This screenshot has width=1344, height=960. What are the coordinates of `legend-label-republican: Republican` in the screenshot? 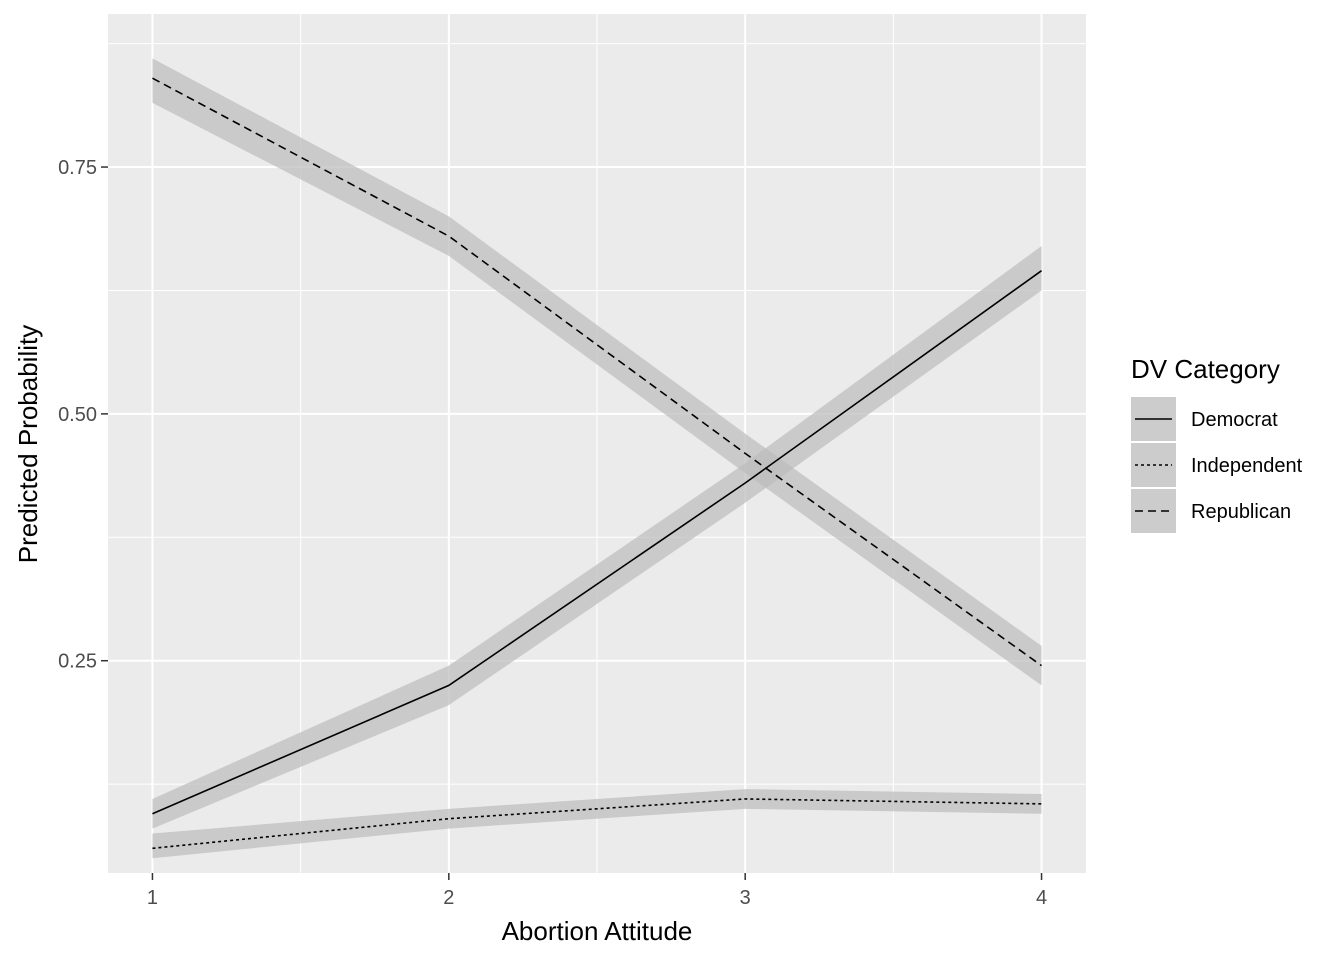 It's located at (1241, 512).